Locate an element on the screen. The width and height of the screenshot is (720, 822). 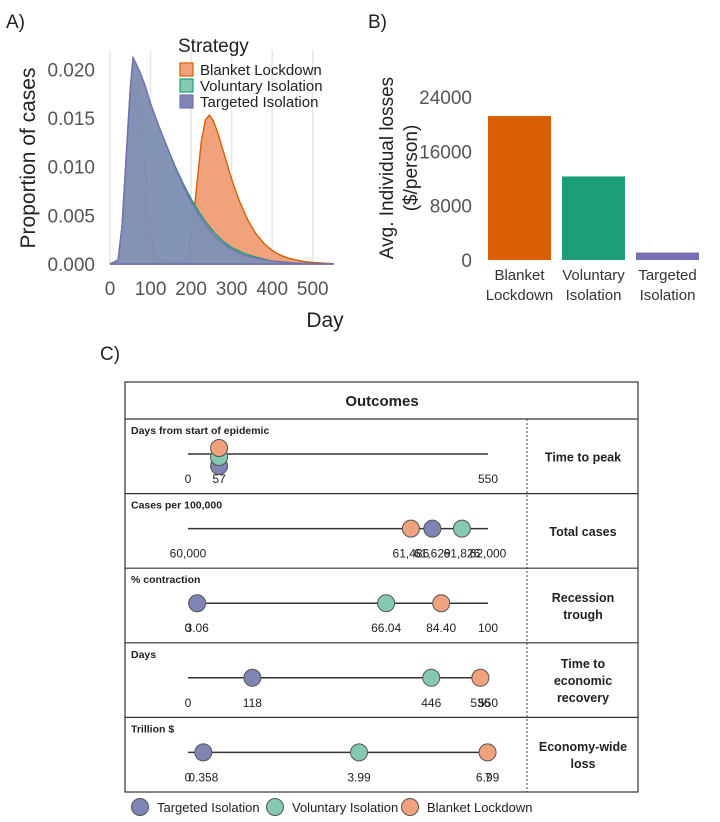
y-tick-label: 0.005 is located at coordinates (71, 216).